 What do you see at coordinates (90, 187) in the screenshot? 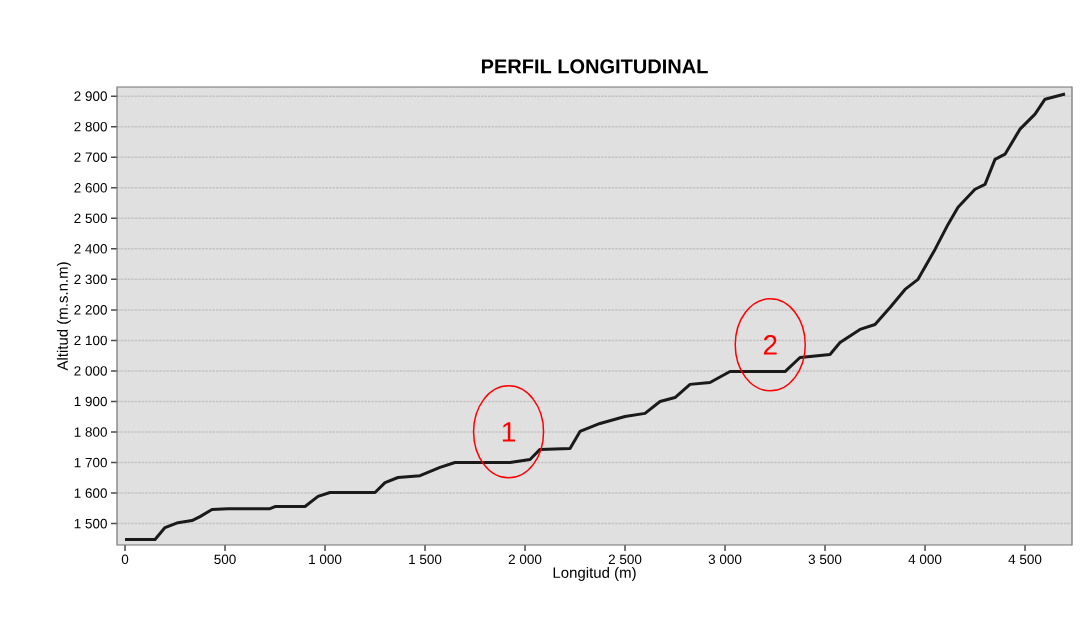
I see `y-tick-label: 2 600` at bounding box center [90, 187].